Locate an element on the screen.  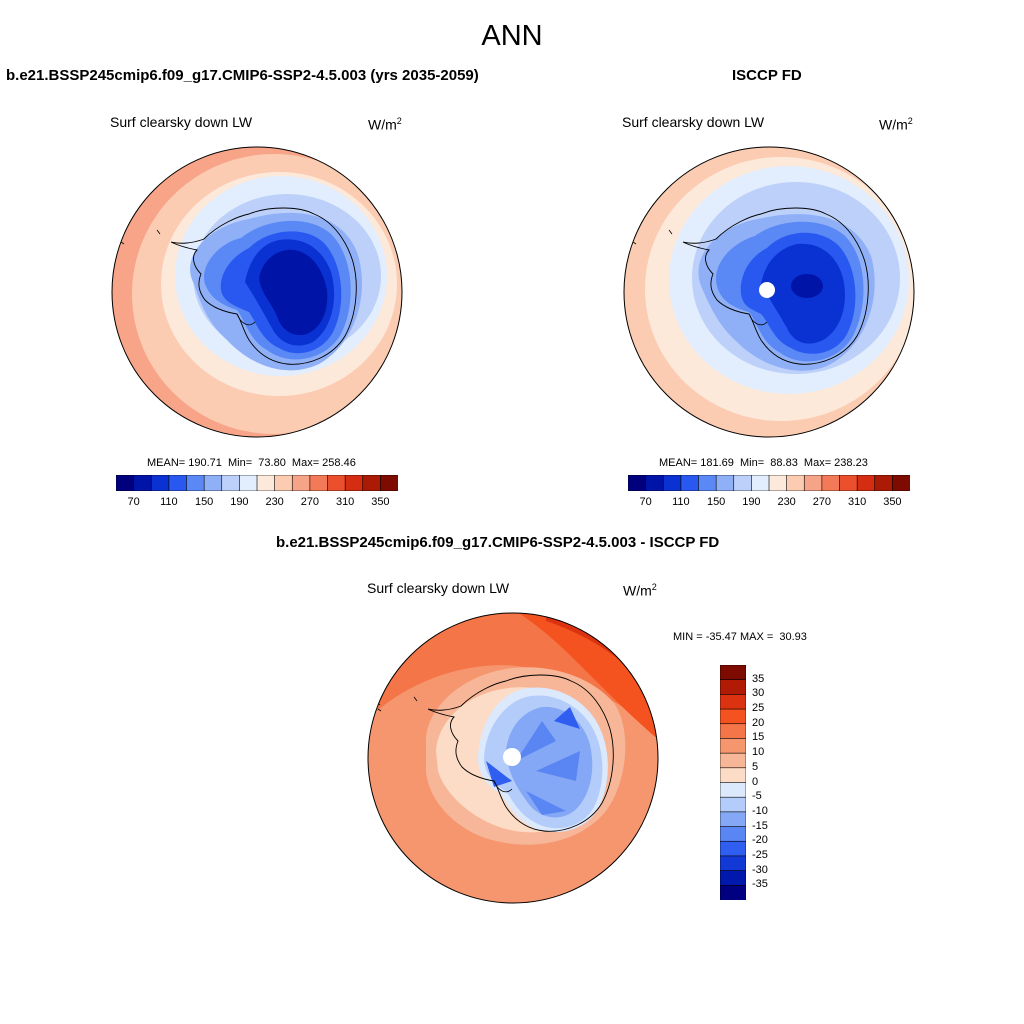
obs-variable-label: Surf clearsky down LW is located at coordinates (693, 122).